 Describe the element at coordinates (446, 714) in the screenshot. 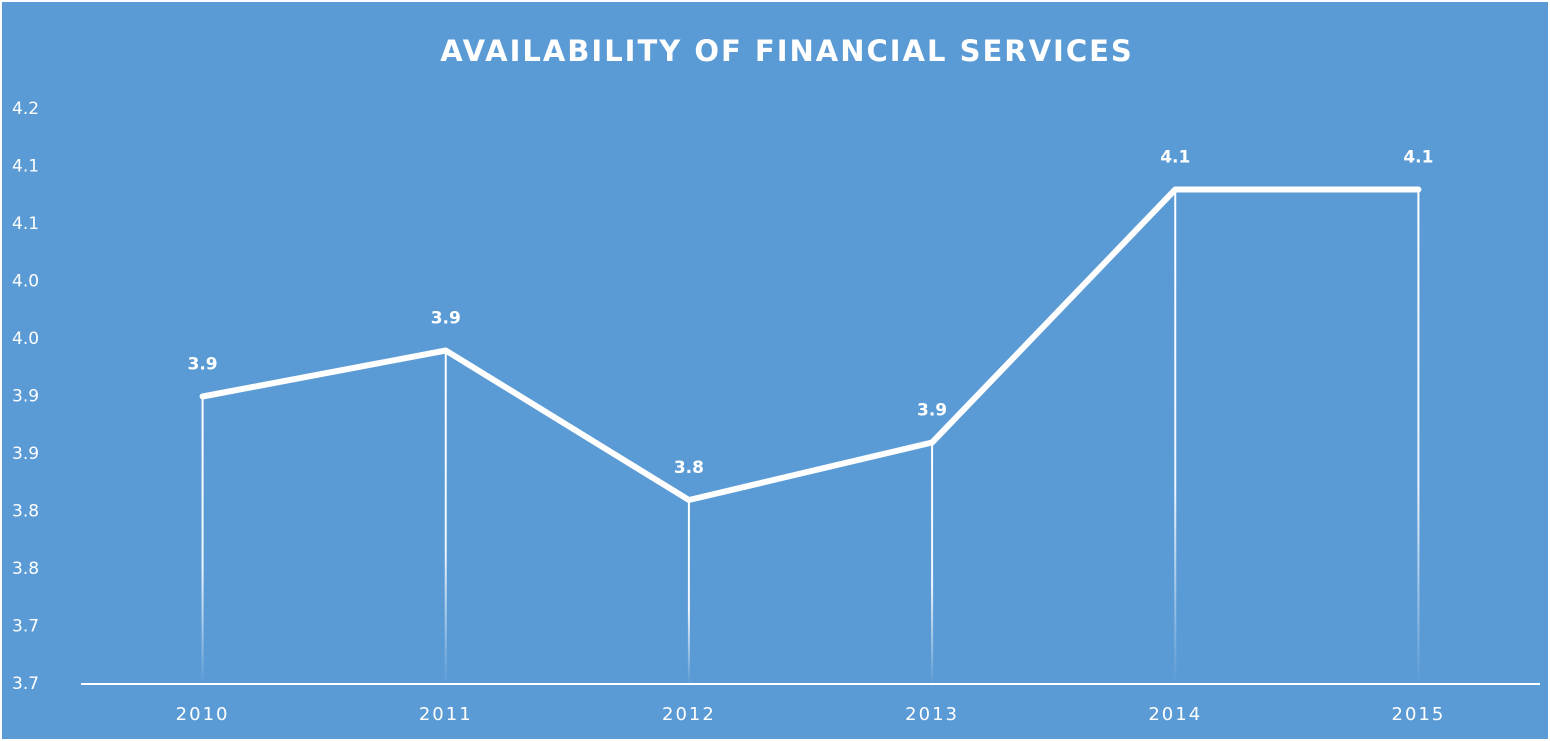

I see `x-tick-label: 2011` at that location.